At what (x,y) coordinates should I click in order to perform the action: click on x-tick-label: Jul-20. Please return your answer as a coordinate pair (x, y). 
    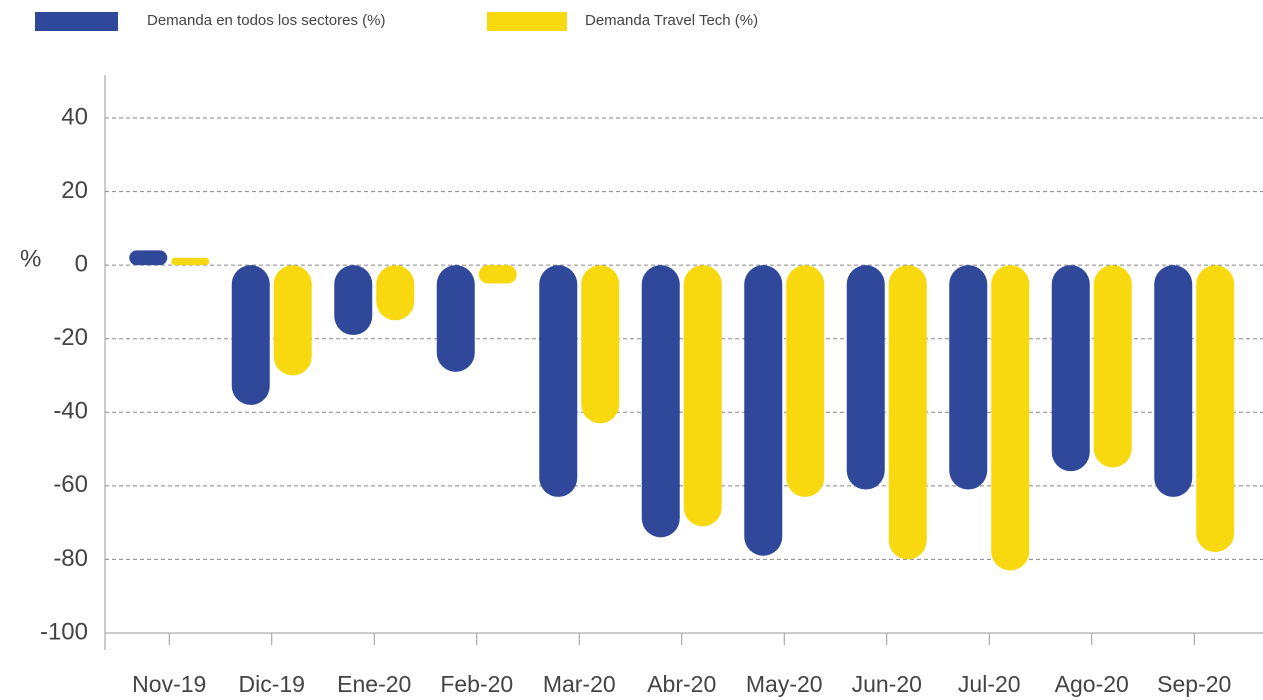
    Looking at the image, I should click on (989, 684).